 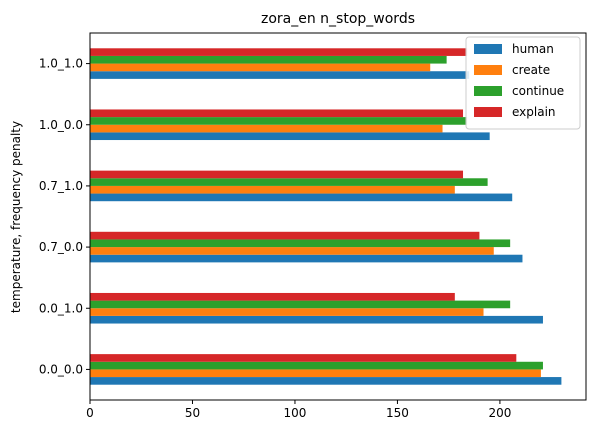 What do you see at coordinates (300, 304) in the screenshot?
I see `bar-continue-0.0_1.0` at bounding box center [300, 304].